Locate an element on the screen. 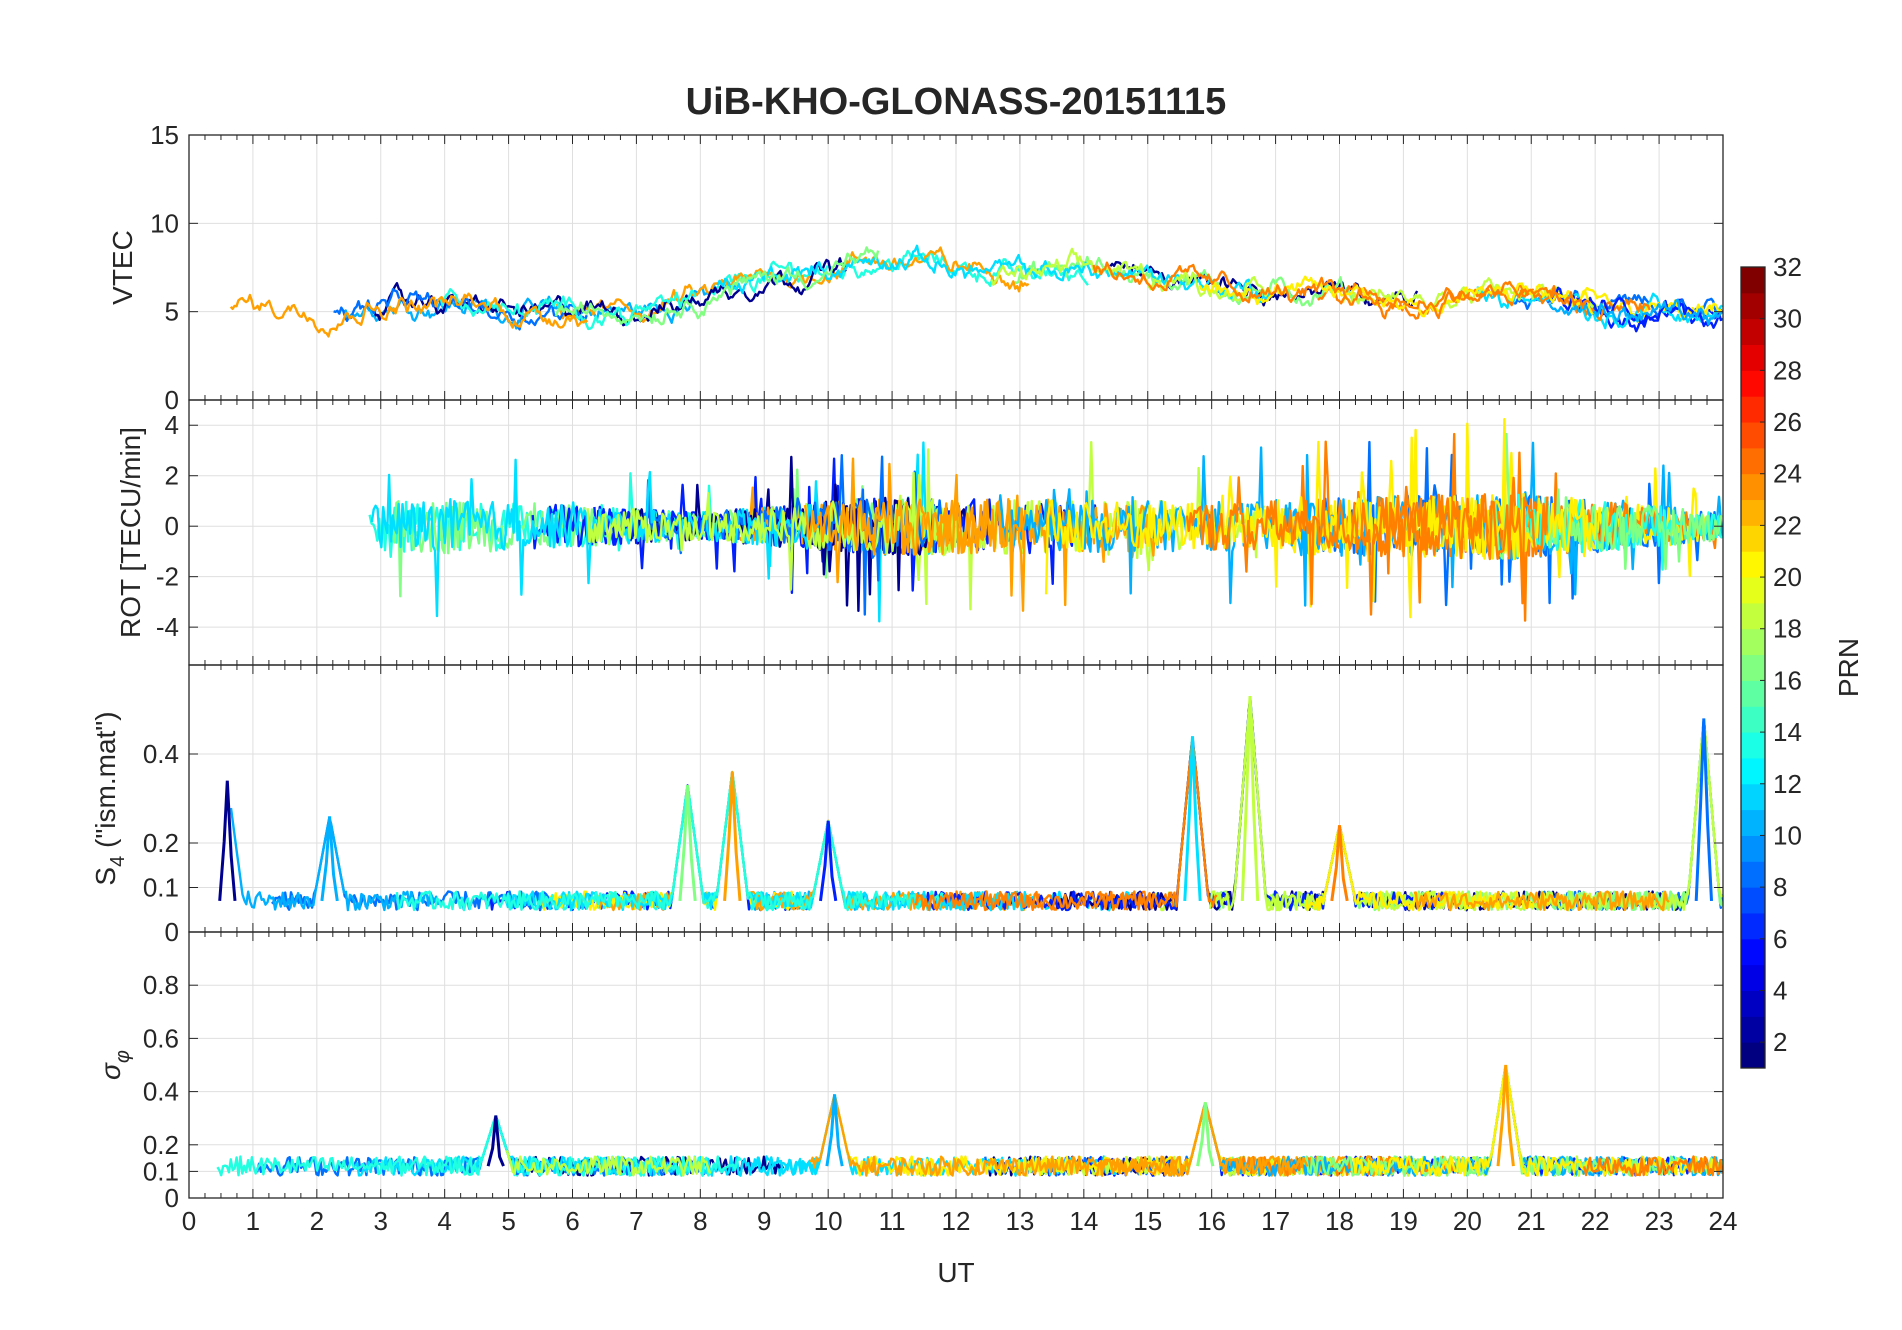 The width and height of the screenshot is (1902, 1330). colorbar-tick-label: 12 is located at coordinates (1787, 784).